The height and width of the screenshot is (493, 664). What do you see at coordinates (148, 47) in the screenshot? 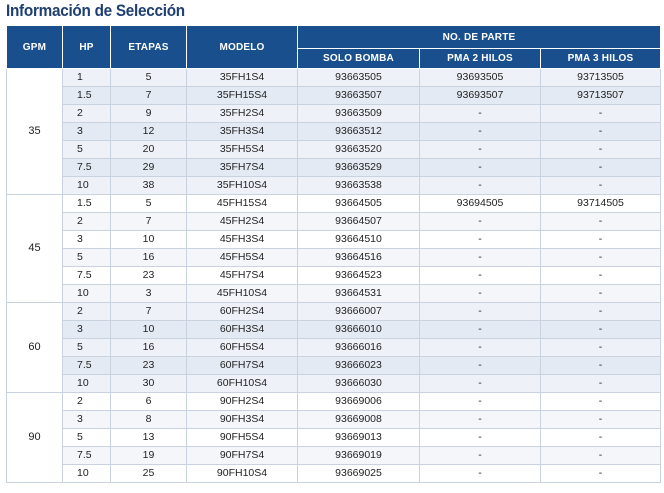
I see `header-etapas: ETAPAS` at bounding box center [148, 47].